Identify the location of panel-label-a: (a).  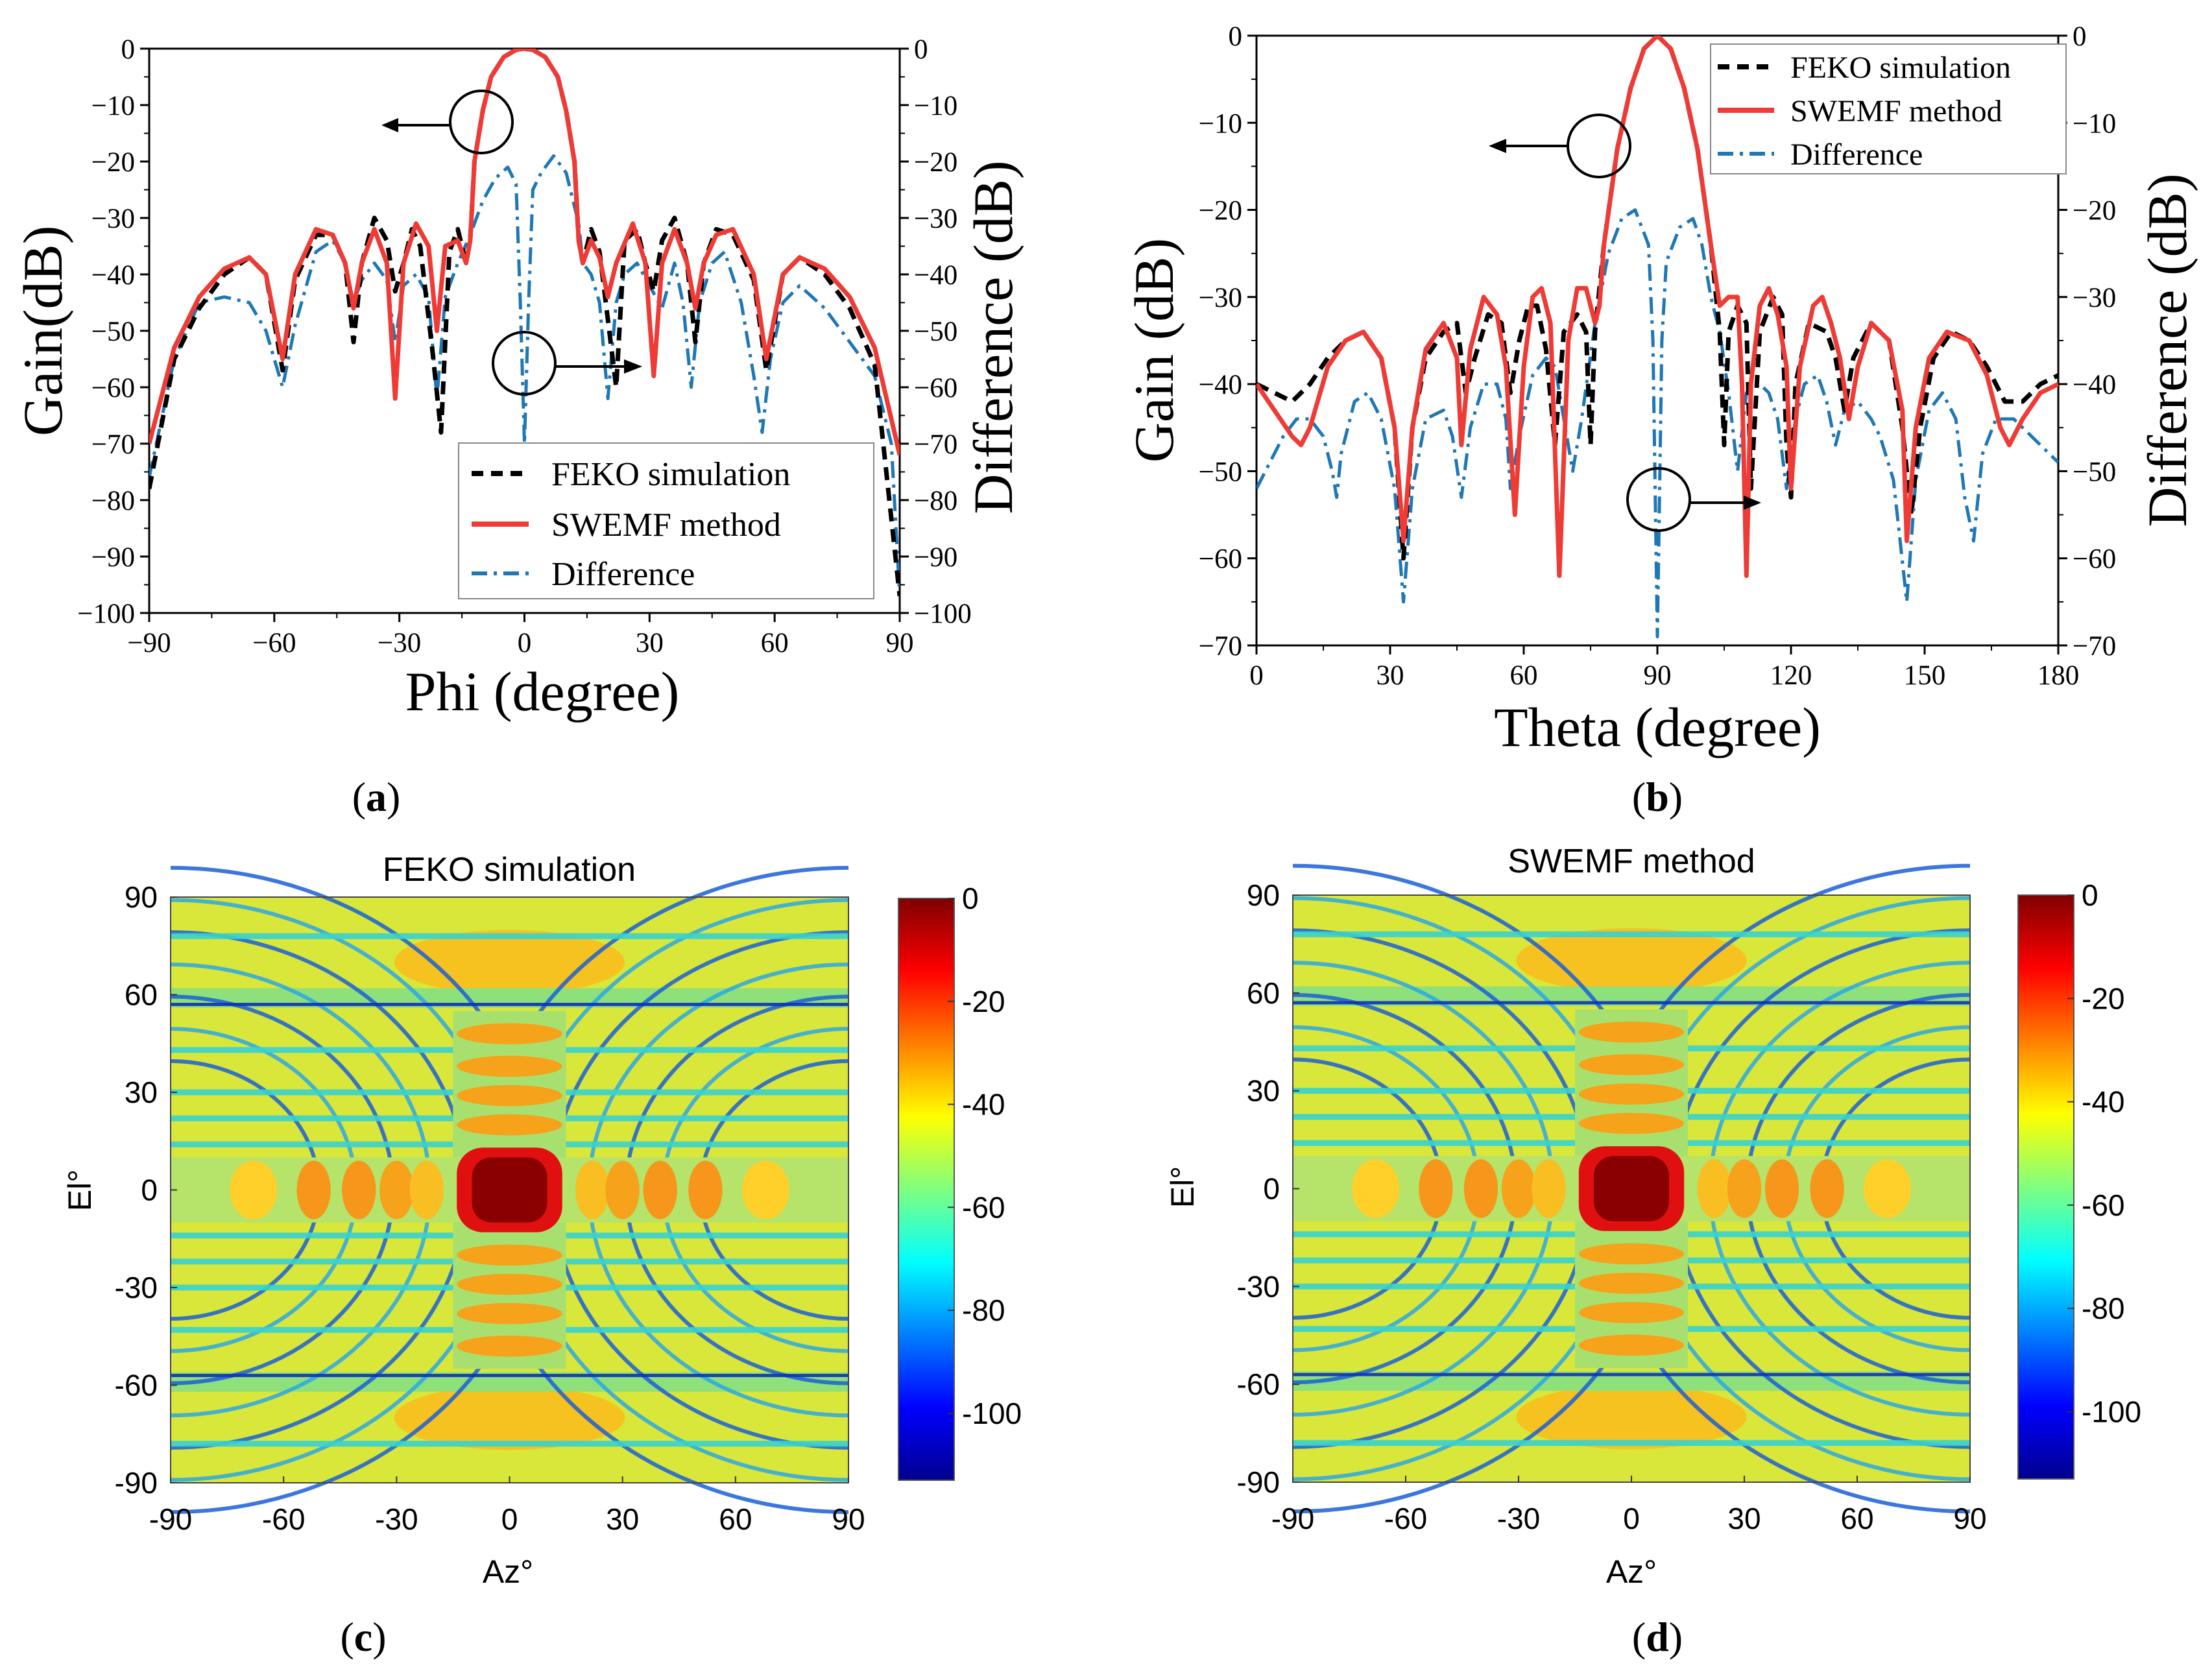
(377, 797).